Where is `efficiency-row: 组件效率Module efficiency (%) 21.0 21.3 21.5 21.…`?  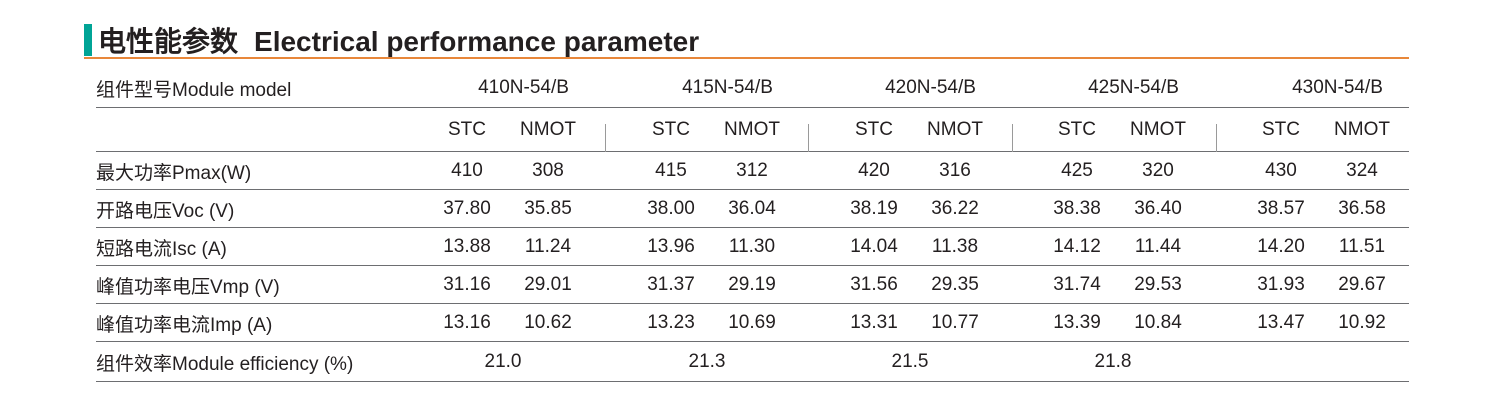
efficiency-row: 组件效率Module efficiency (%) 21.0 21.3 21.5 21.… is located at coordinates (746, 362).